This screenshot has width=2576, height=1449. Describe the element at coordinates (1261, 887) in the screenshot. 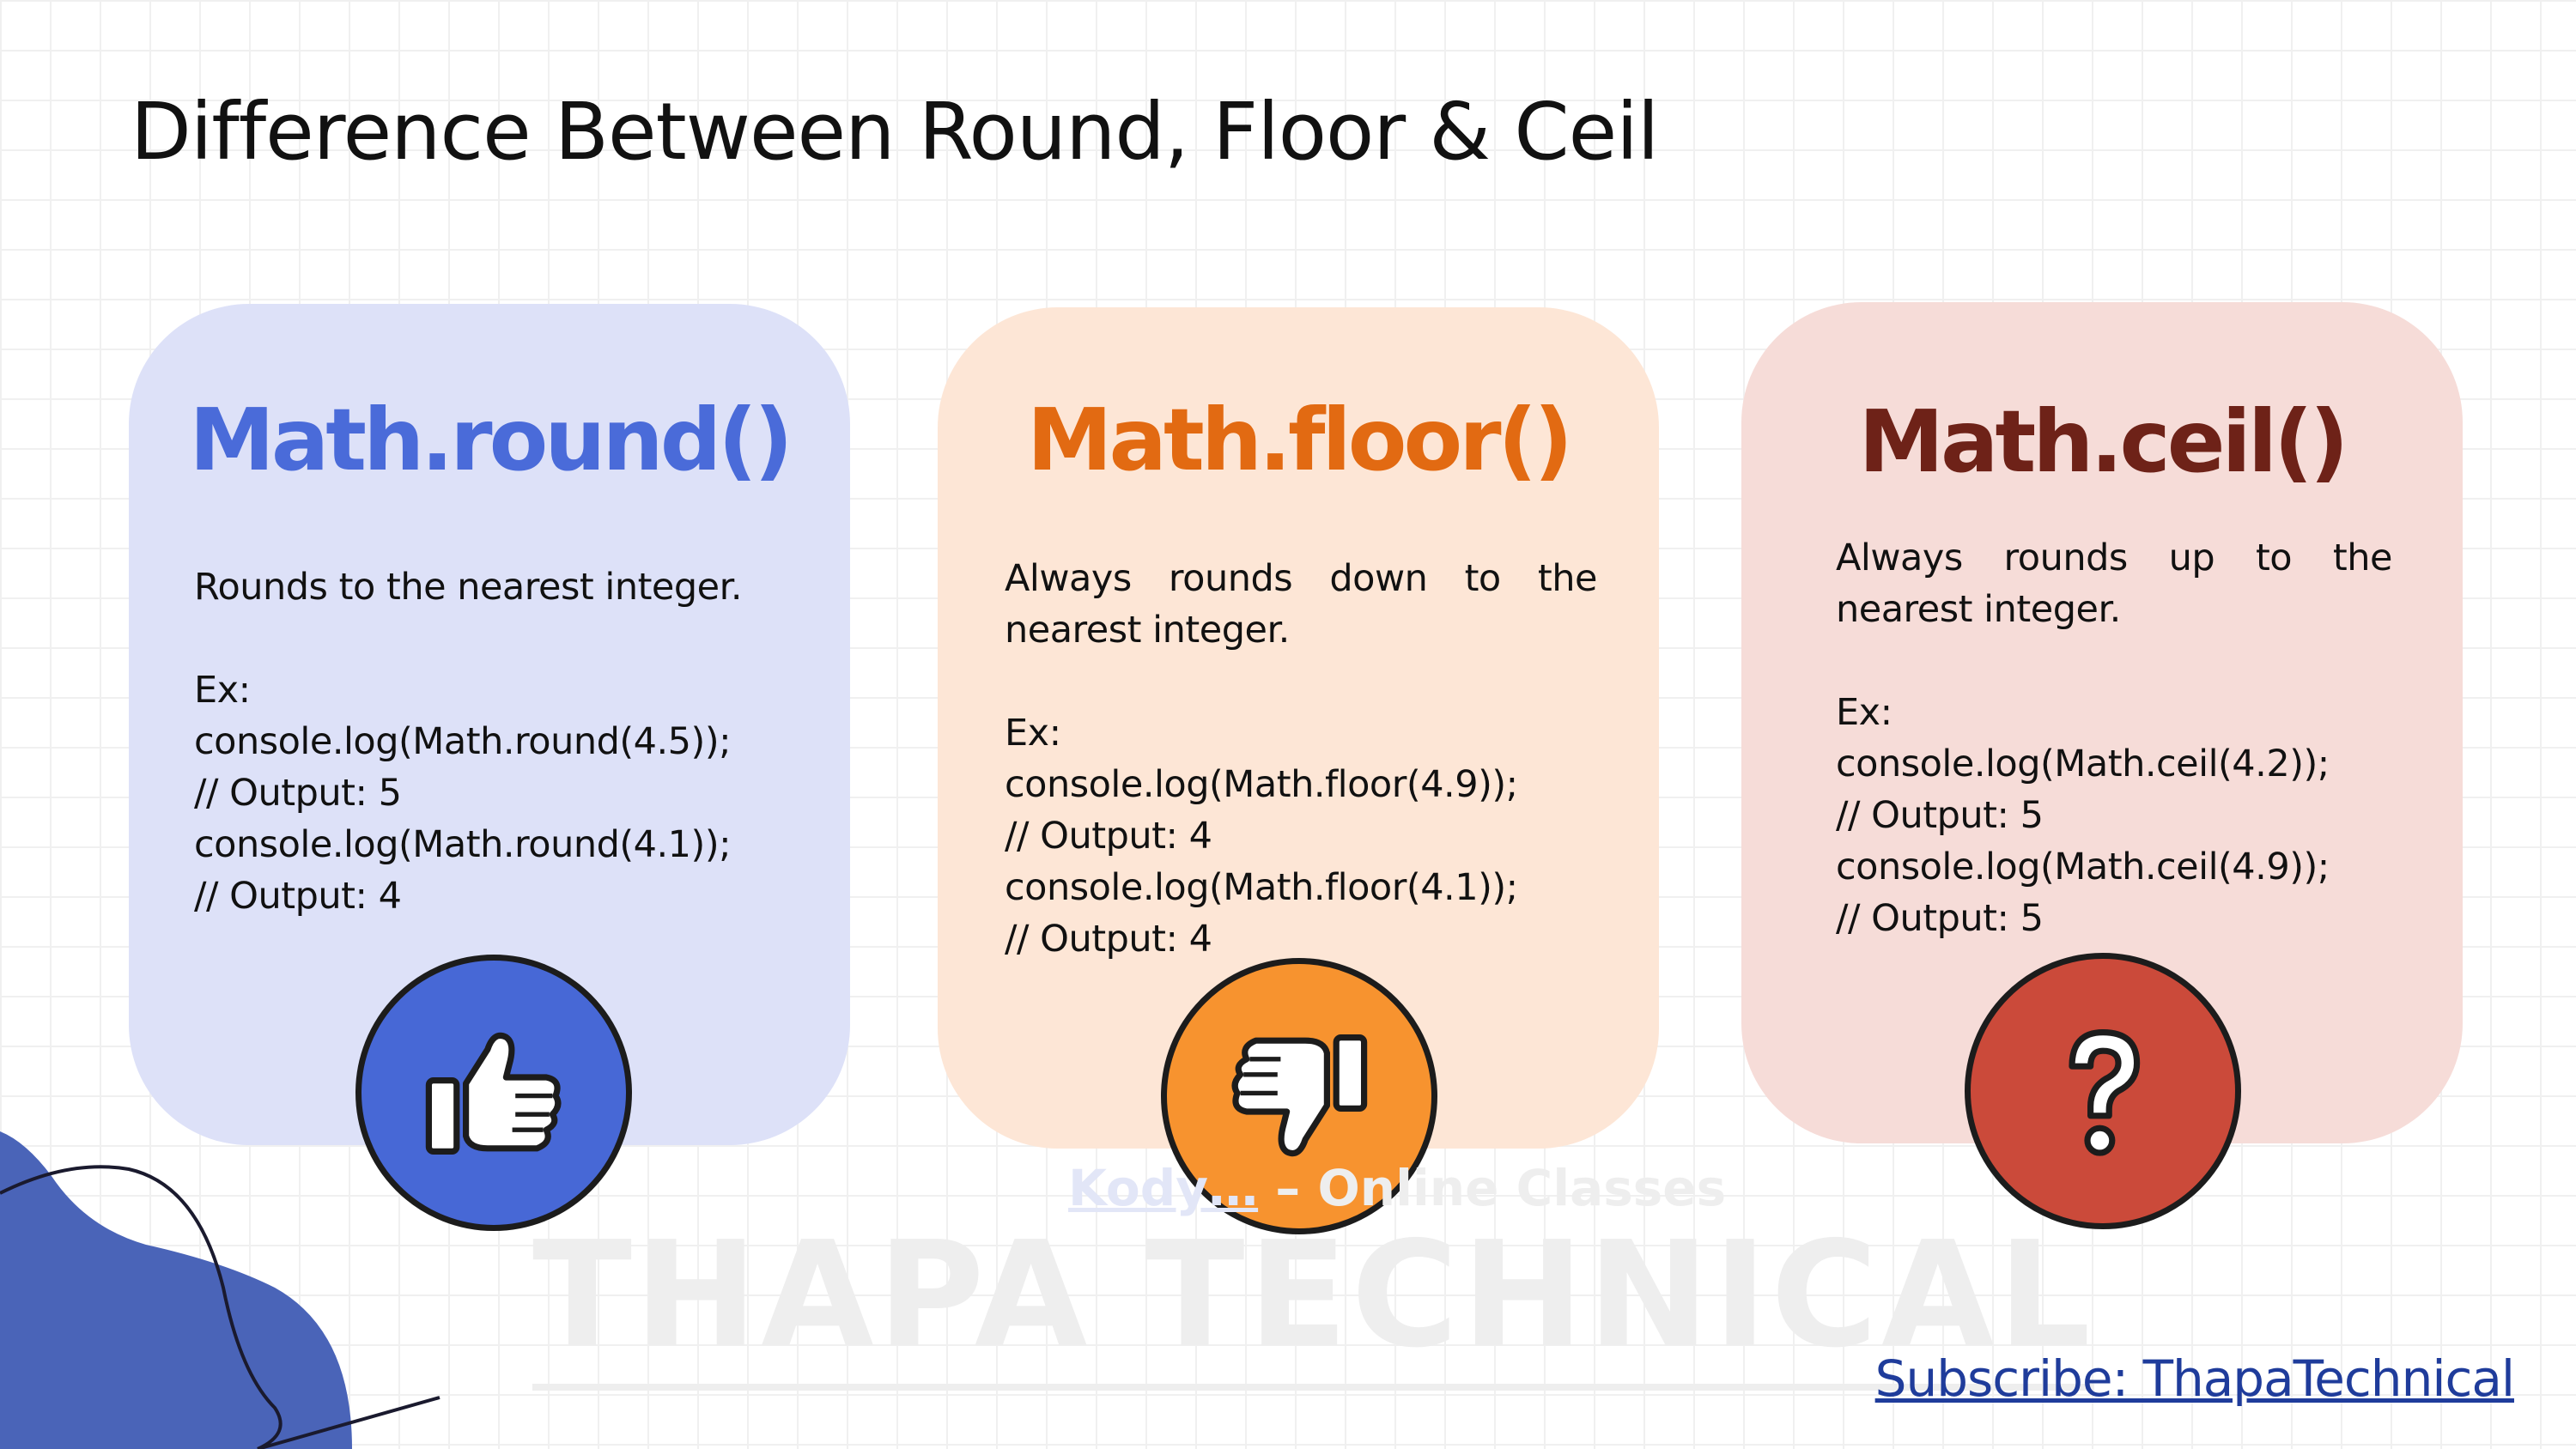

I see `code-line: console.log(Math.floor(4.1));` at that location.